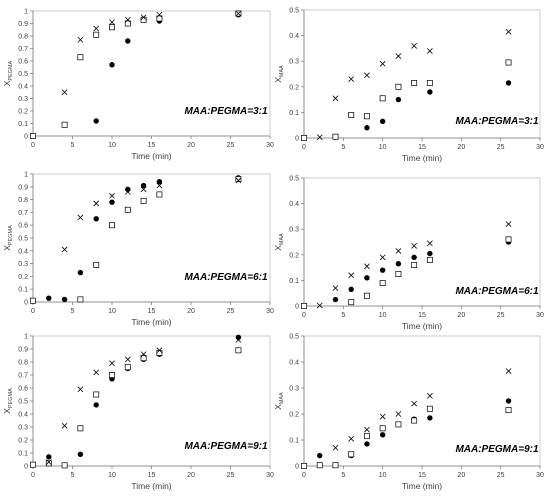 This screenshot has height=501, width=550. What do you see at coordinates (23, 49) in the screenshot?
I see `y-tick-label: 0.7` at bounding box center [23, 49].